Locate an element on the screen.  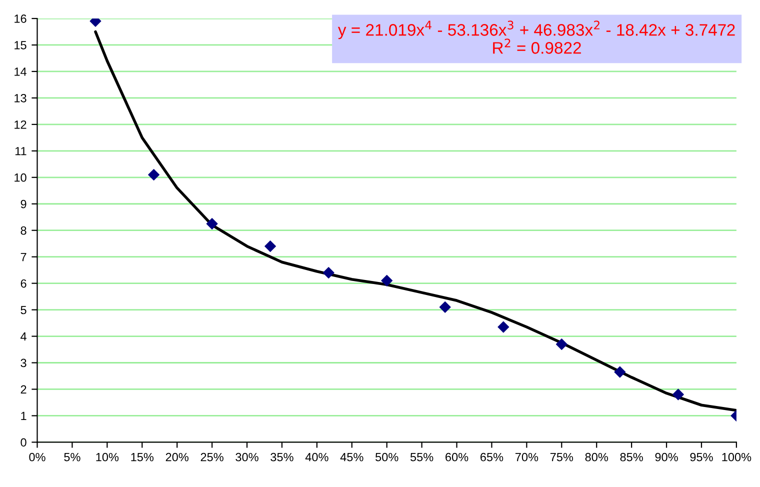
x-tick-label: 35% is located at coordinates (282, 457).